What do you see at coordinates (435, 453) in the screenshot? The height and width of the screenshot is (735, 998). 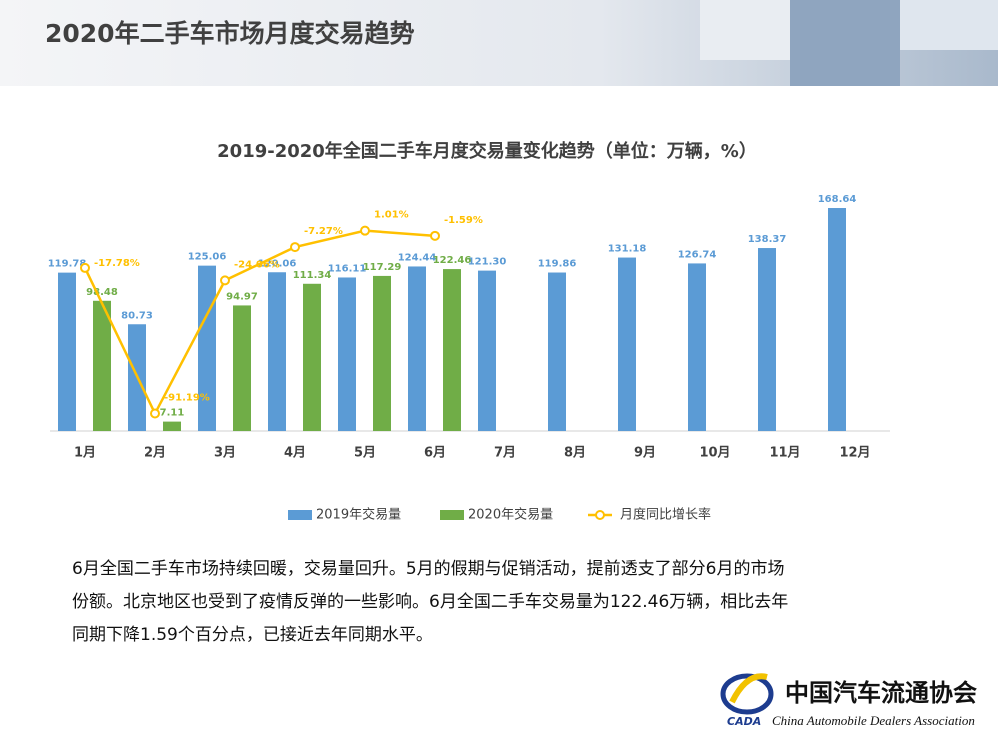 I see `x-tick-label: 6月` at bounding box center [435, 453].